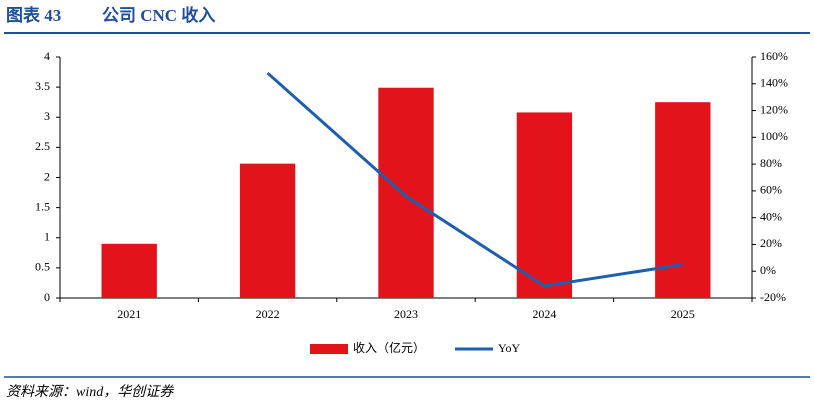 Image resolution: width=814 pixels, height=408 pixels. What do you see at coordinates (771, 163) in the screenshot?
I see `y2-tick-label: 80%` at bounding box center [771, 163].